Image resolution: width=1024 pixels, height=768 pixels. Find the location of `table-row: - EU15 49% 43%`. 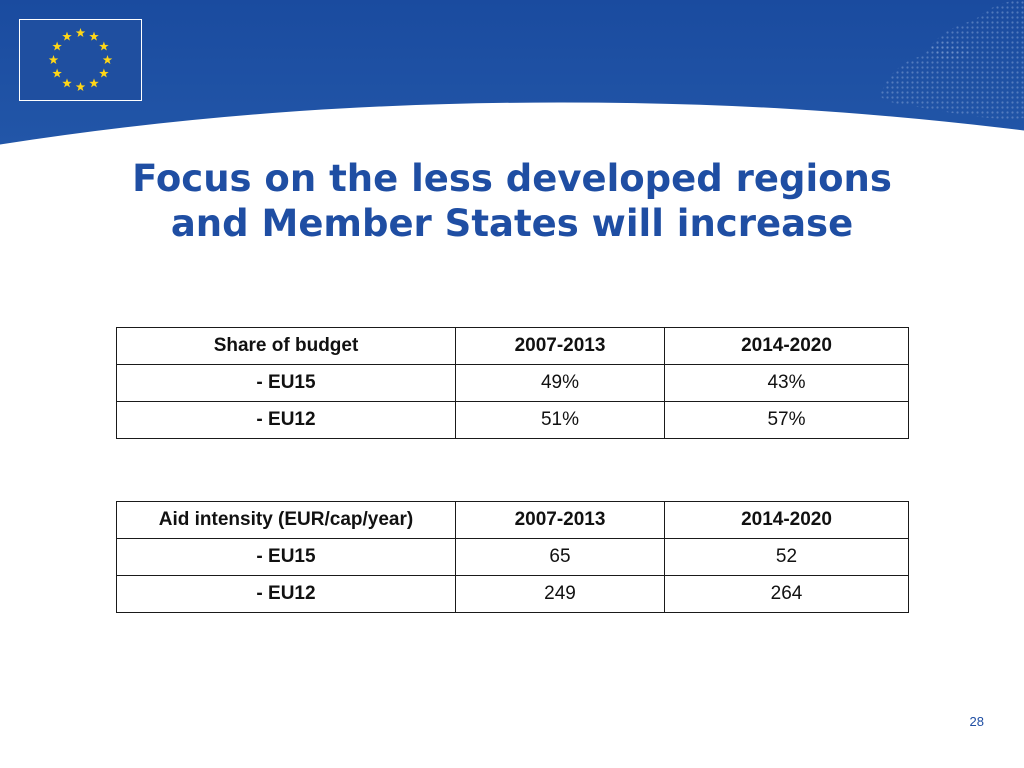

table-row: - EU15 49% 43% is located at coordinates (512, 383).